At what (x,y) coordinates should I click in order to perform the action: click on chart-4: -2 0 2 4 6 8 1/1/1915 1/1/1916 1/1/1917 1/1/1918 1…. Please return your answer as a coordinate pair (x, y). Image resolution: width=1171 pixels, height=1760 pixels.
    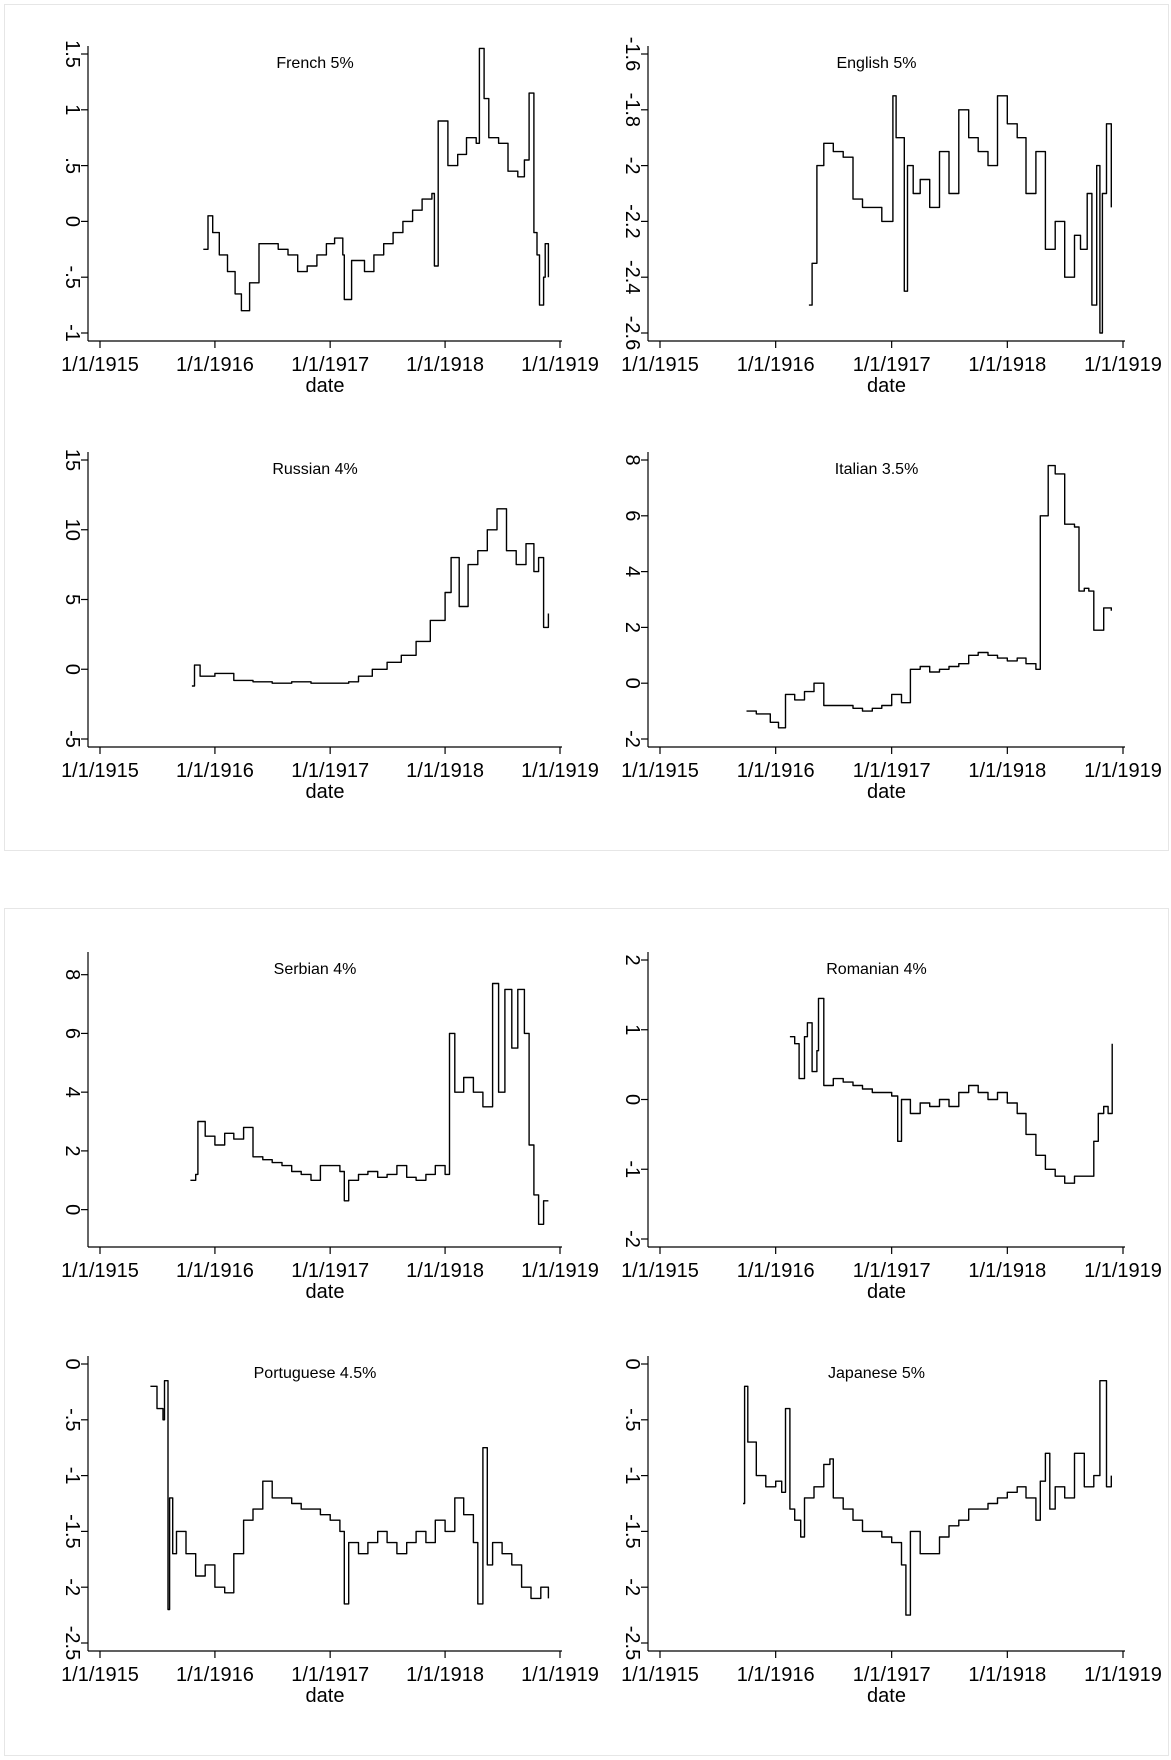
    Looking at the image, I should click on (891, 627).